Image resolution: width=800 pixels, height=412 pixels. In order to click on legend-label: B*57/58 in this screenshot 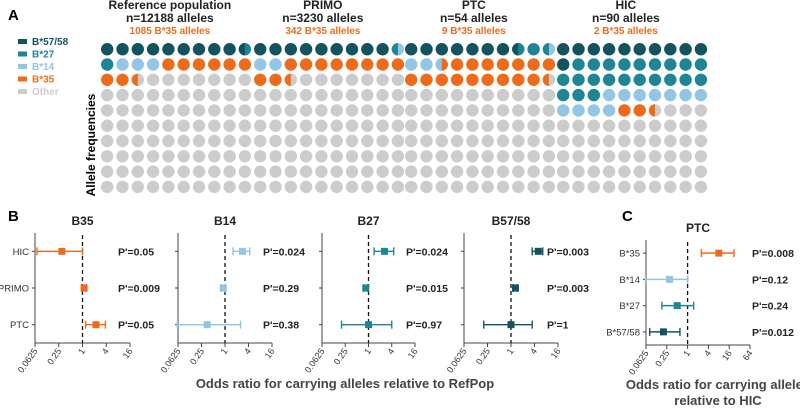, I will do `click(50, 42)`.